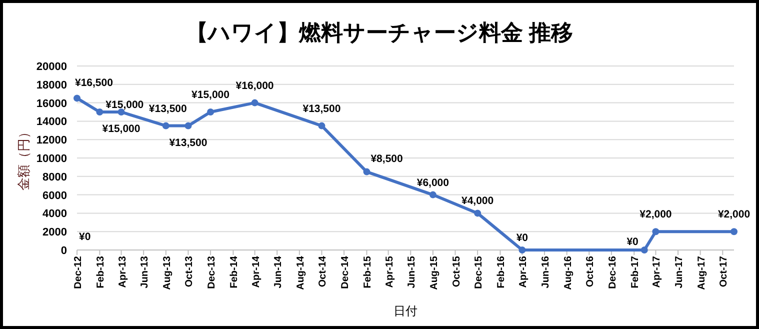 The image size is (759, 329). Describe the element at coordinates (434, 273) in the screenshot. I see `x-tick-label: Aug-15` at that location.